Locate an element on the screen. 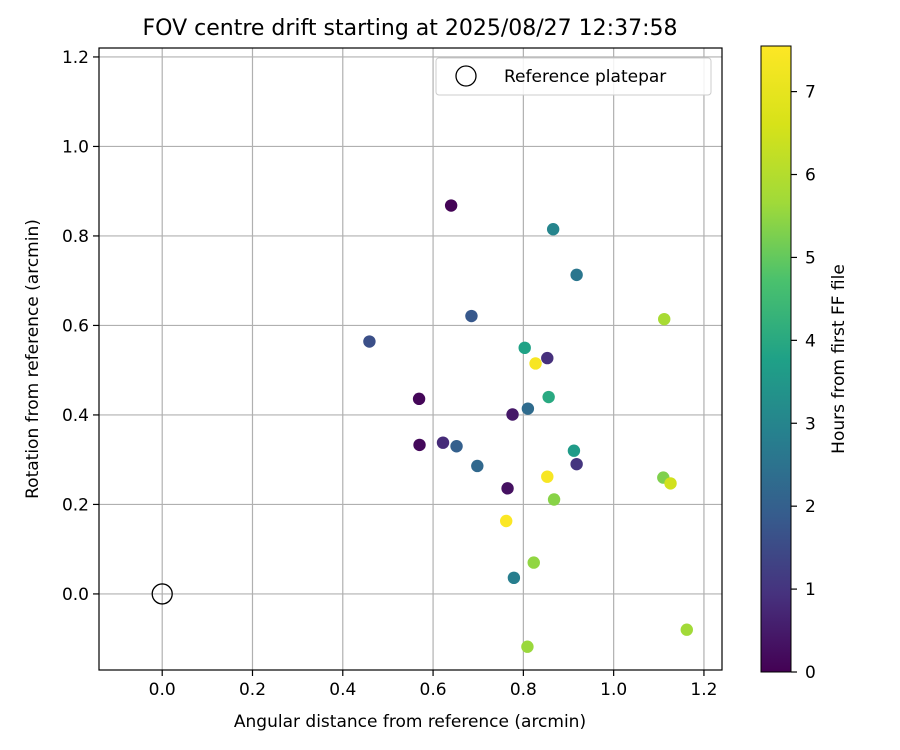 The image size is (900, 750). legend: Reference platepar is located at coordinates (573, 76).